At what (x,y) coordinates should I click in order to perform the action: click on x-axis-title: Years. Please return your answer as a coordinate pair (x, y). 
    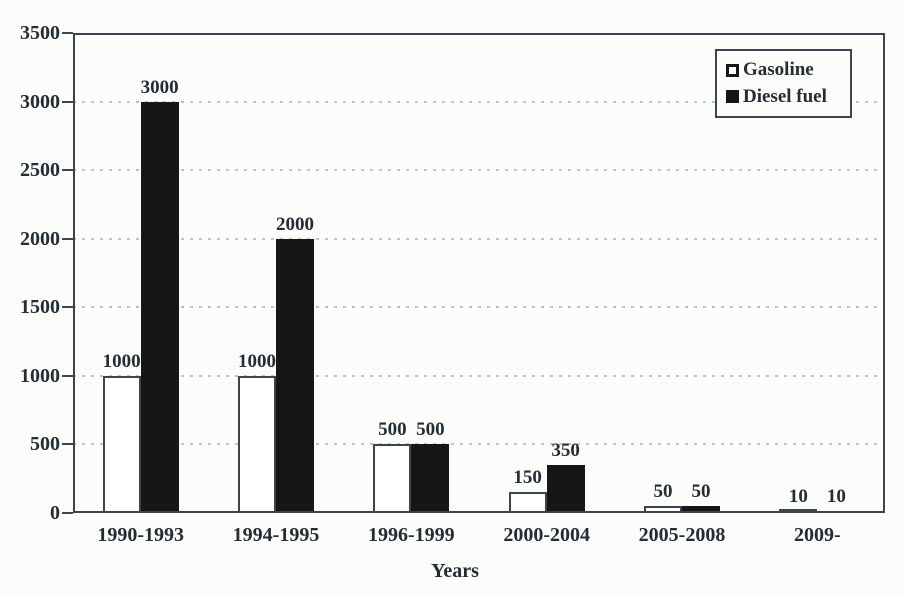
    Looking at the image, I should click on (455, 571).